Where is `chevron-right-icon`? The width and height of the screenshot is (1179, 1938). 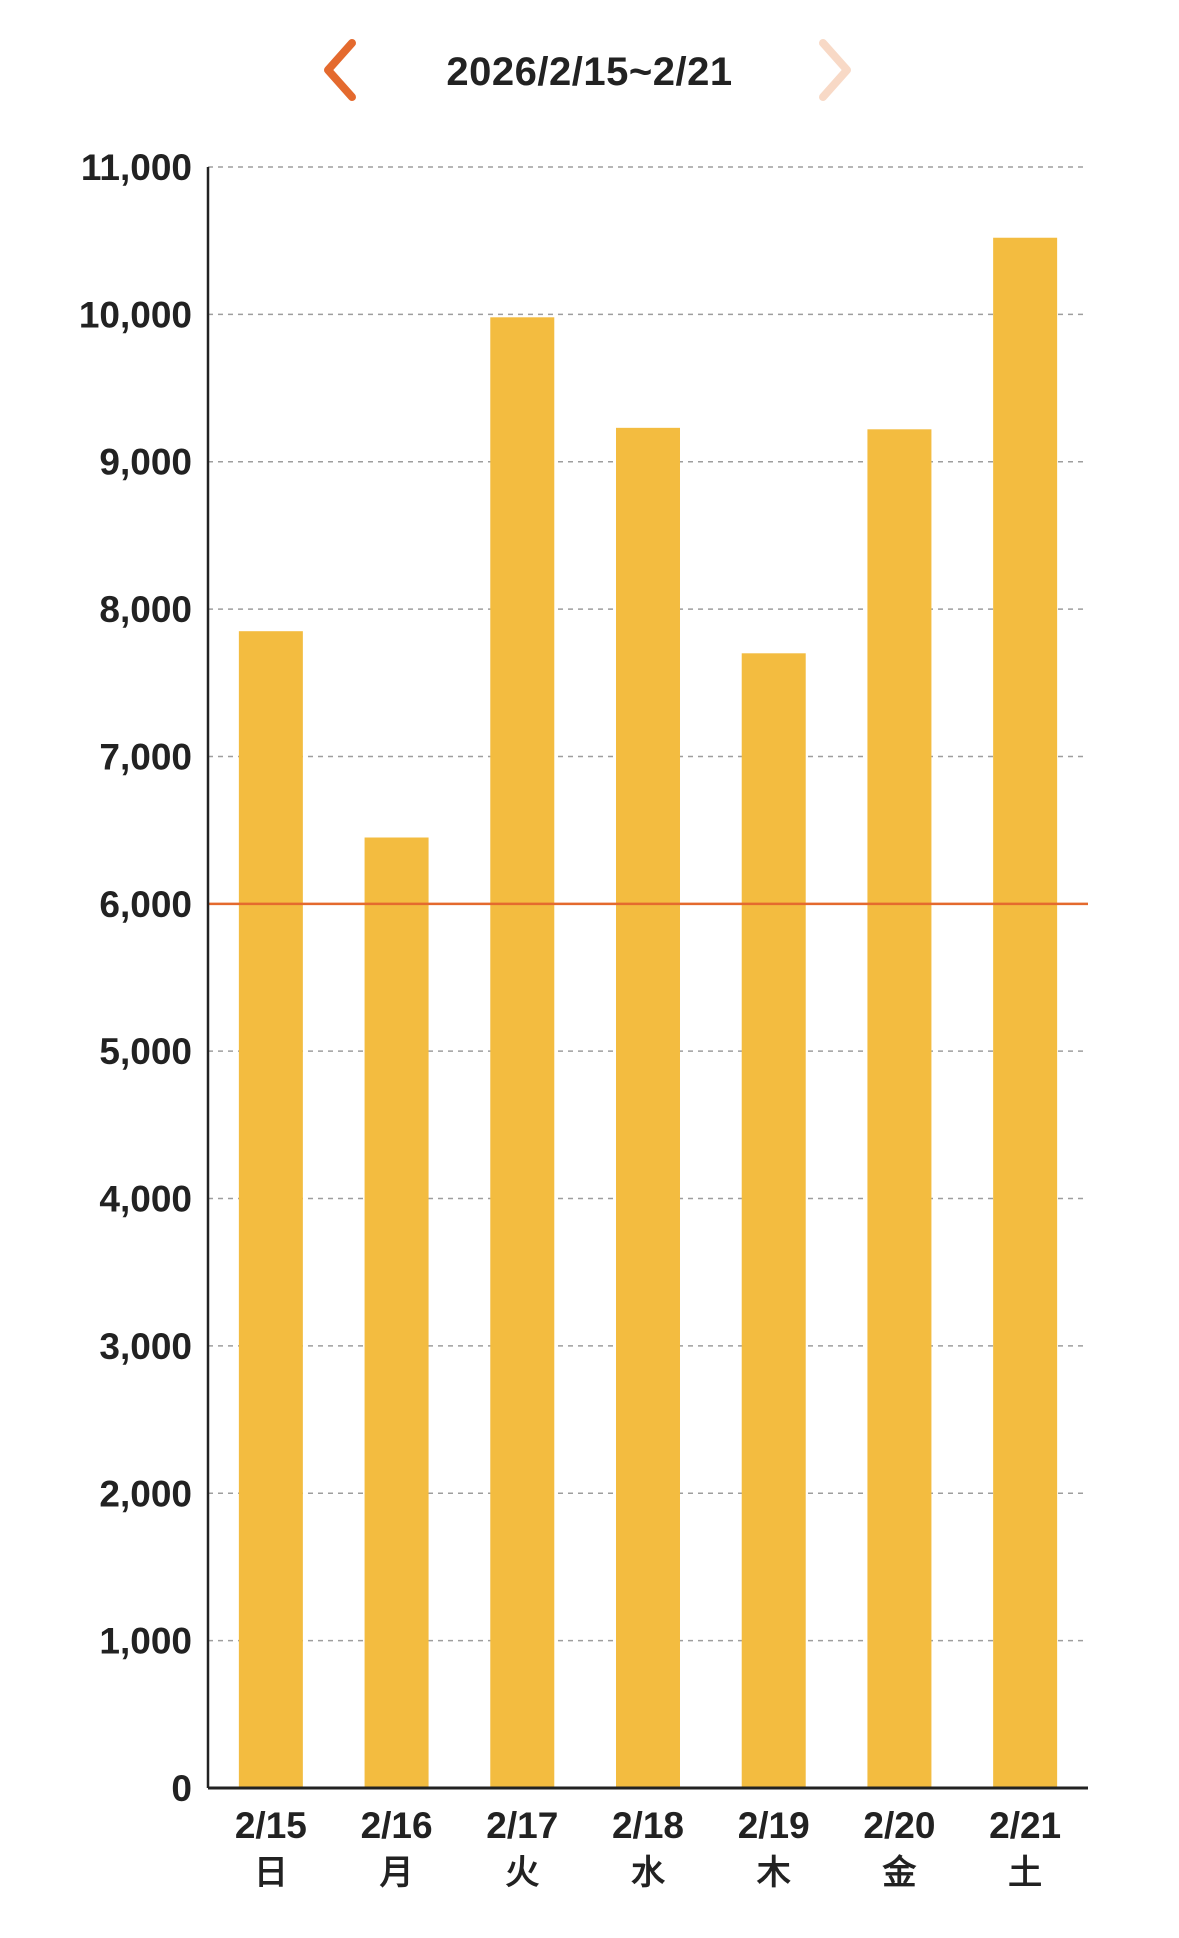
chevron-right-icon is located at coordinates (835, 70).